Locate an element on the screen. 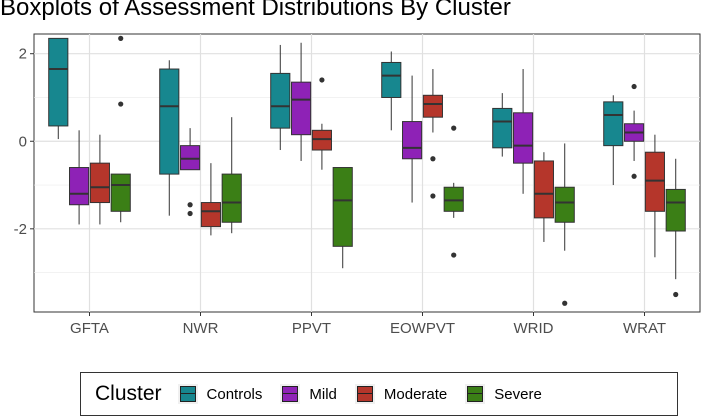  box-controls-gfta is located at coordinates (58, 88).